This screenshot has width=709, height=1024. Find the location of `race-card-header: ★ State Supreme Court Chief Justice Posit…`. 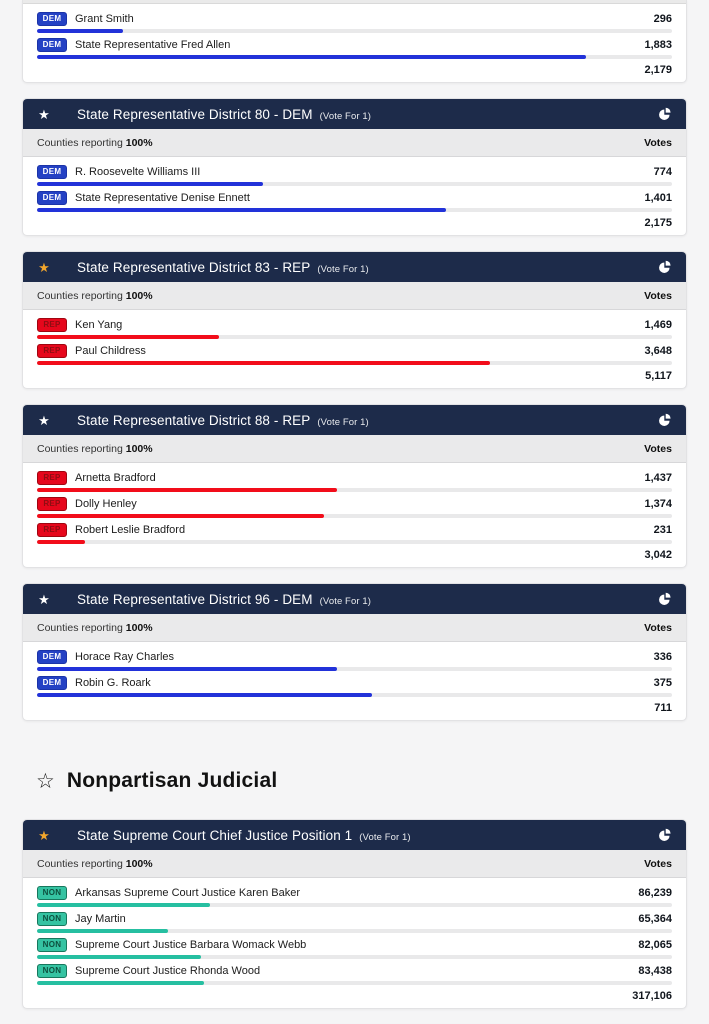

race-card-header: ★ State Supreme Court Chief Justice Posit… is located at coordinates (354, 835).